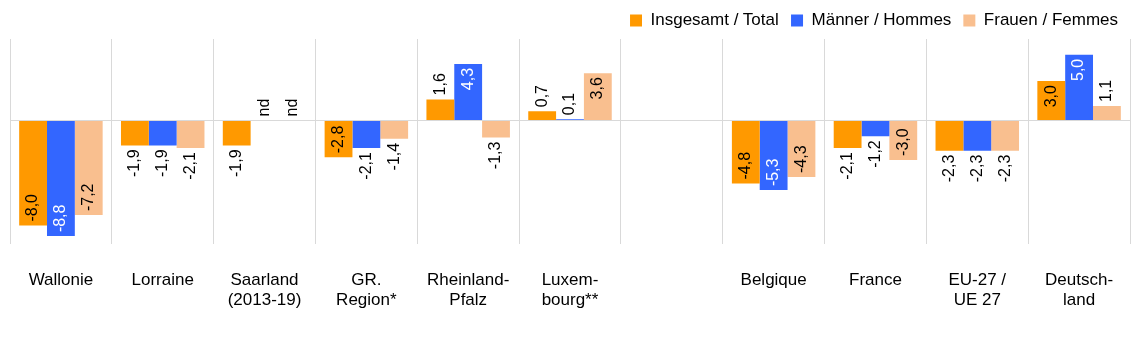 Image resolution: width=1140 pixels, height=341 pixels. What do you see at coordinates (162, 280) in the screenshot?
I see `x-tick-label: Lorraine` at bounding box center [162, 280].